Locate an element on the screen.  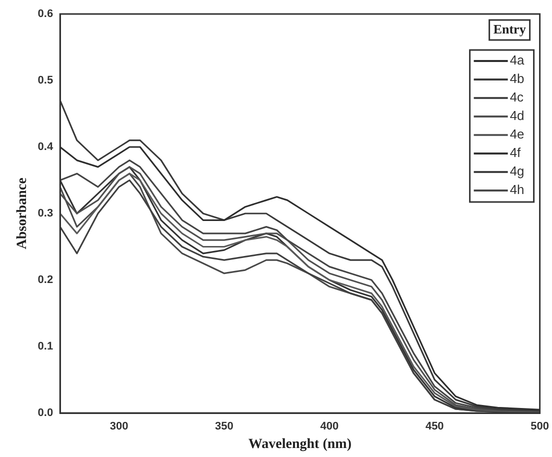
x-tick-label: 300 is located at coordinates (119, 426).